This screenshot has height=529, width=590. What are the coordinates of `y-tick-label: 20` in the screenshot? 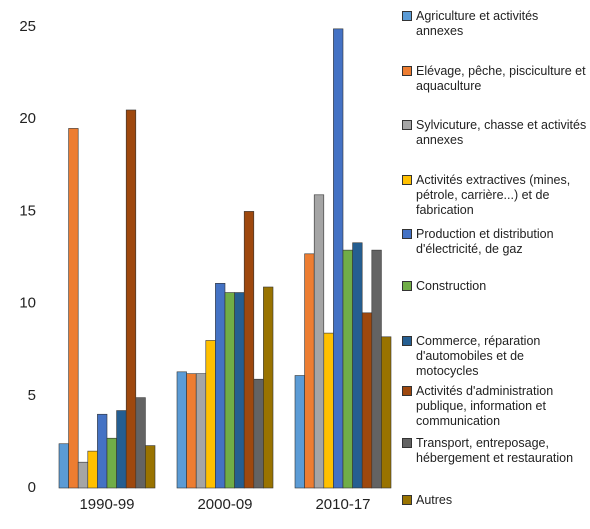 It's located at (27, 118).